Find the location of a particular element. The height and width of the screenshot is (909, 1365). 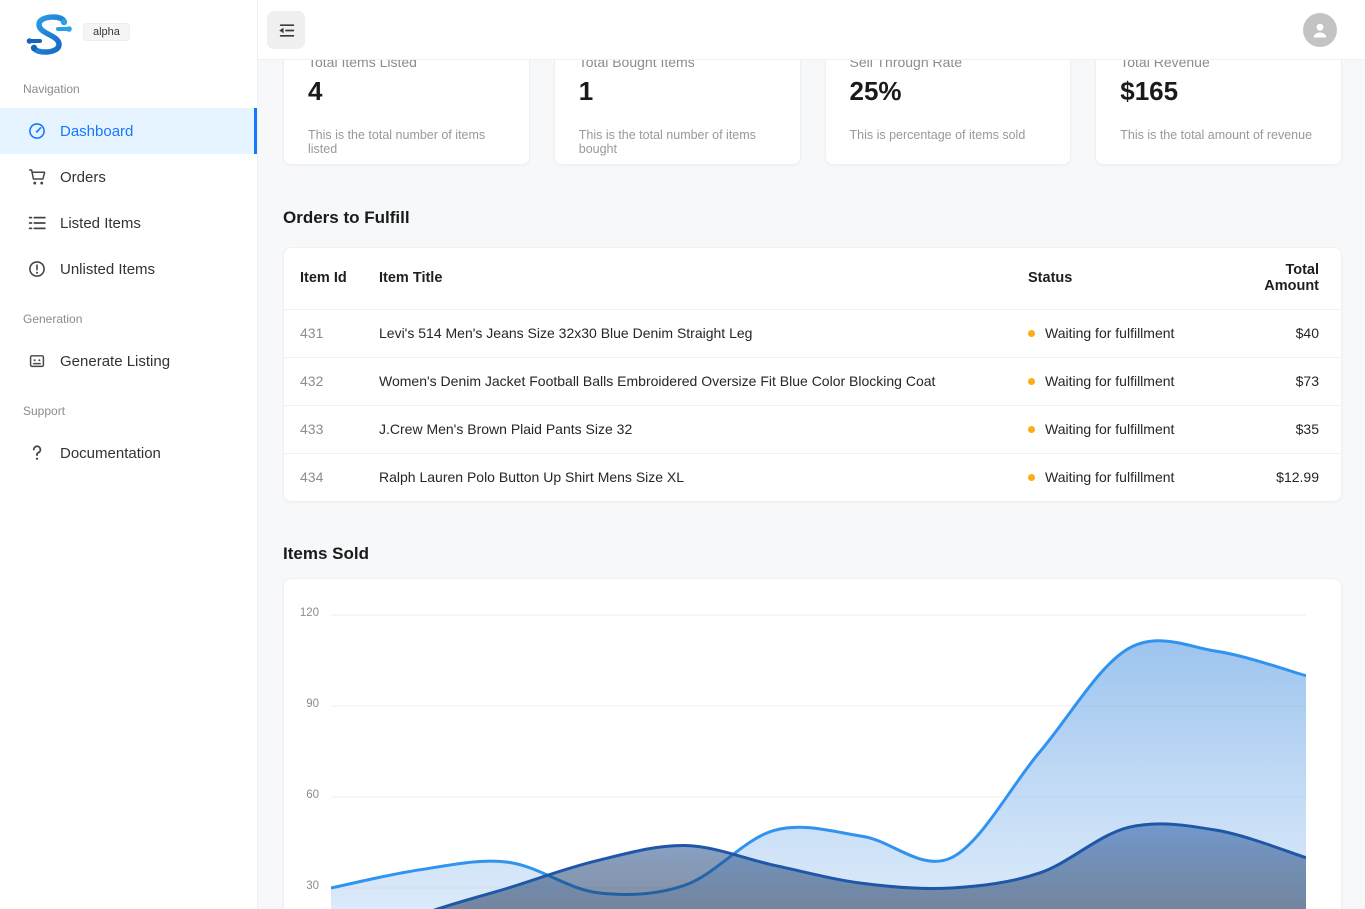

dashboard-icon is located at coordinates (37, 131).